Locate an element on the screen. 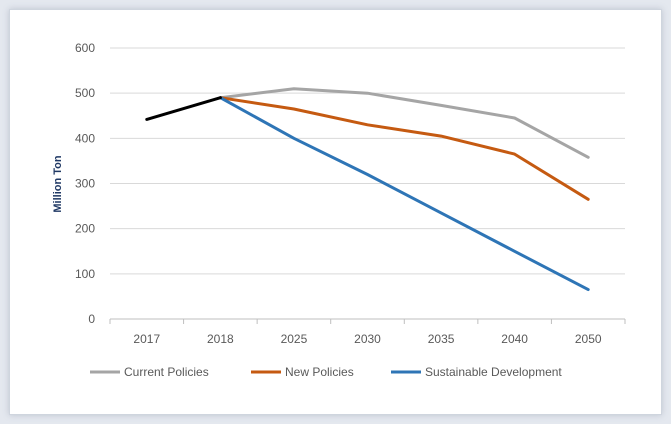 This screenshot has width=671, height=424. y-tick-label: 200 is located at coordinates (85, 229).